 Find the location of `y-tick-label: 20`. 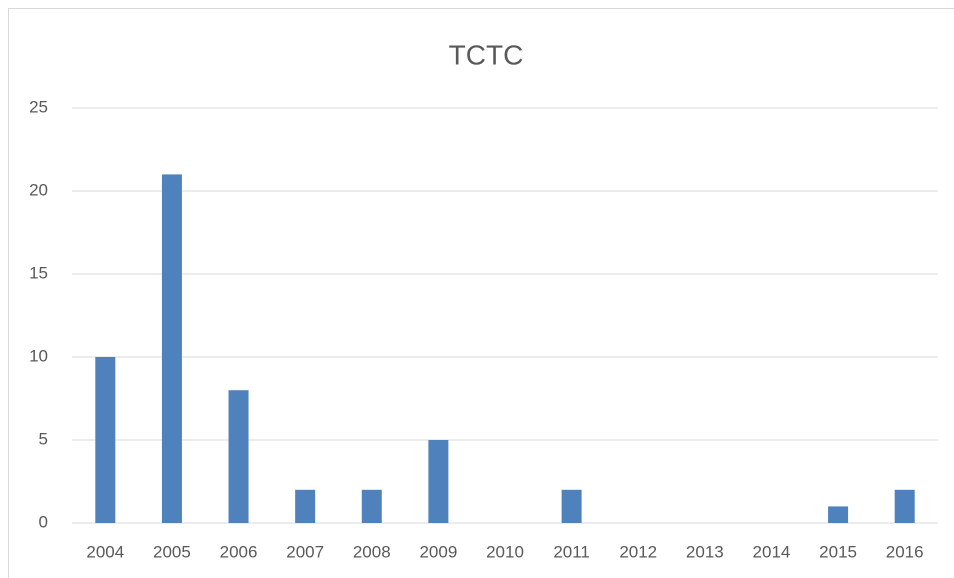

y-tick-label: 20 is located at coordinates (38, 189).